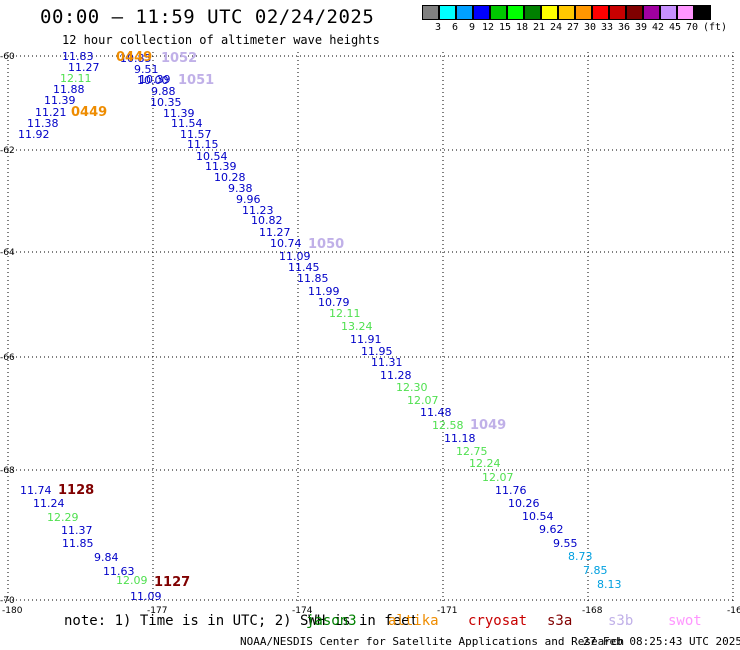 This screenshot has height=650, width=740. What do you see at coordinates (326, 244) in the screenshot?
I see `pass-number-label: 1050` at bounding box center [326, 244].